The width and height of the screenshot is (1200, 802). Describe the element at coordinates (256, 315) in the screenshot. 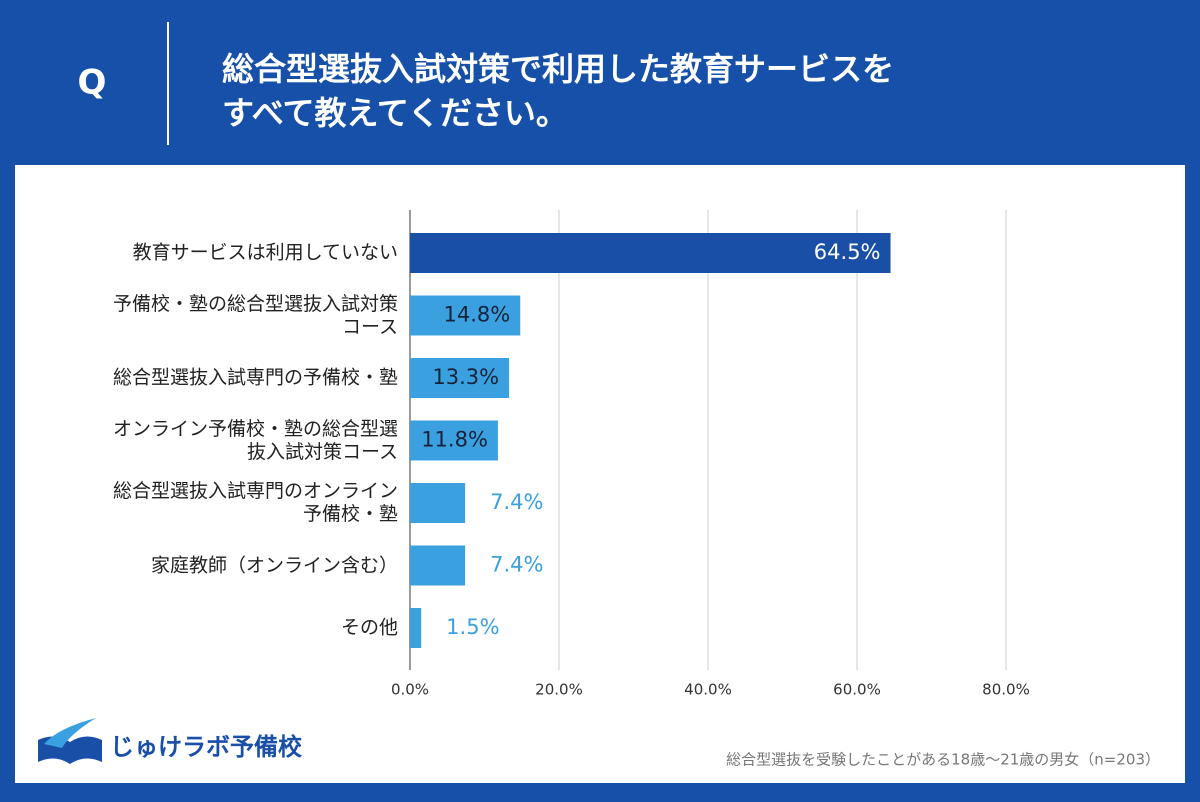

I see `category-label: 予備校・塾の総合型選抜入試対策コース` at that location.